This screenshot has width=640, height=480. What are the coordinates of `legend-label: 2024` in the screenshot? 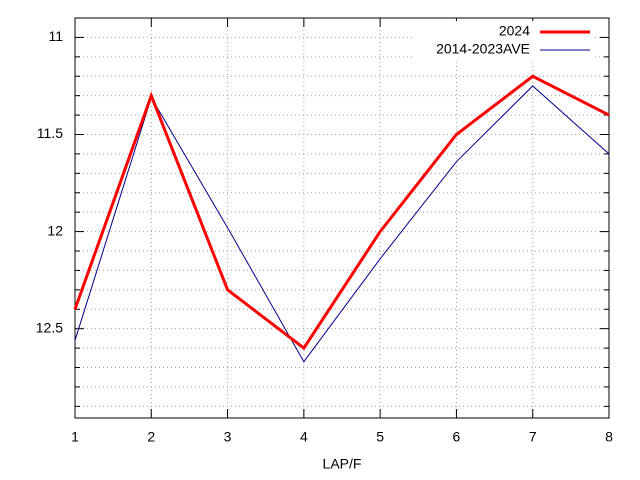 It's located at (514, 31).